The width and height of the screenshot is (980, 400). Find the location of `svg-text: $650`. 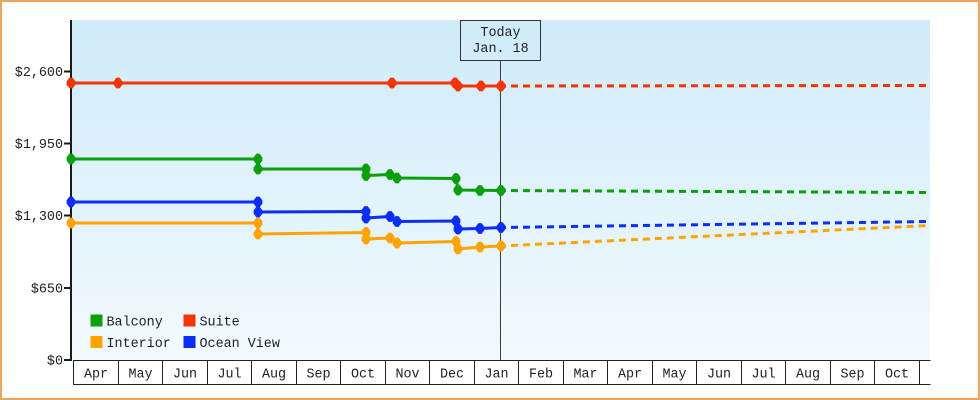

svg-text: $650 is located at coordinates (47, 290).